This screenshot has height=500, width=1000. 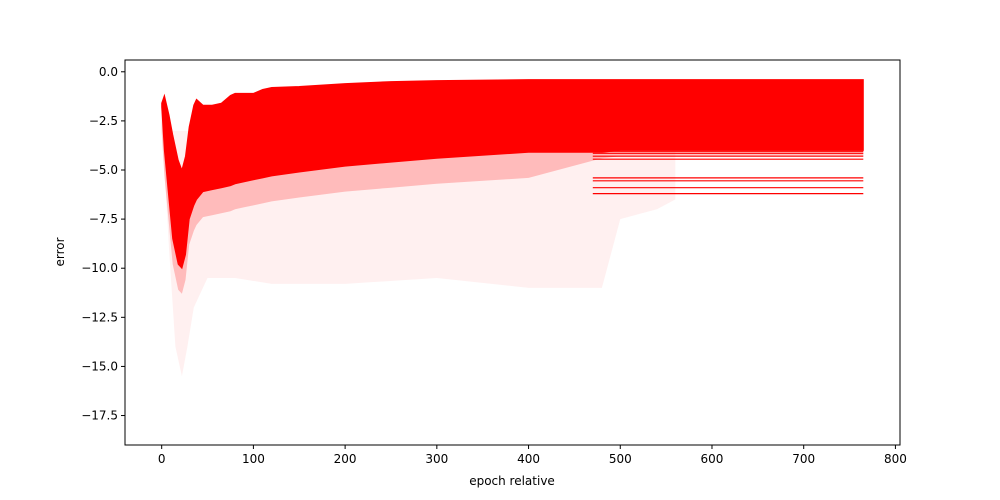 I want to click on y-tick-label: −2.5, so click(x=103, y=121).